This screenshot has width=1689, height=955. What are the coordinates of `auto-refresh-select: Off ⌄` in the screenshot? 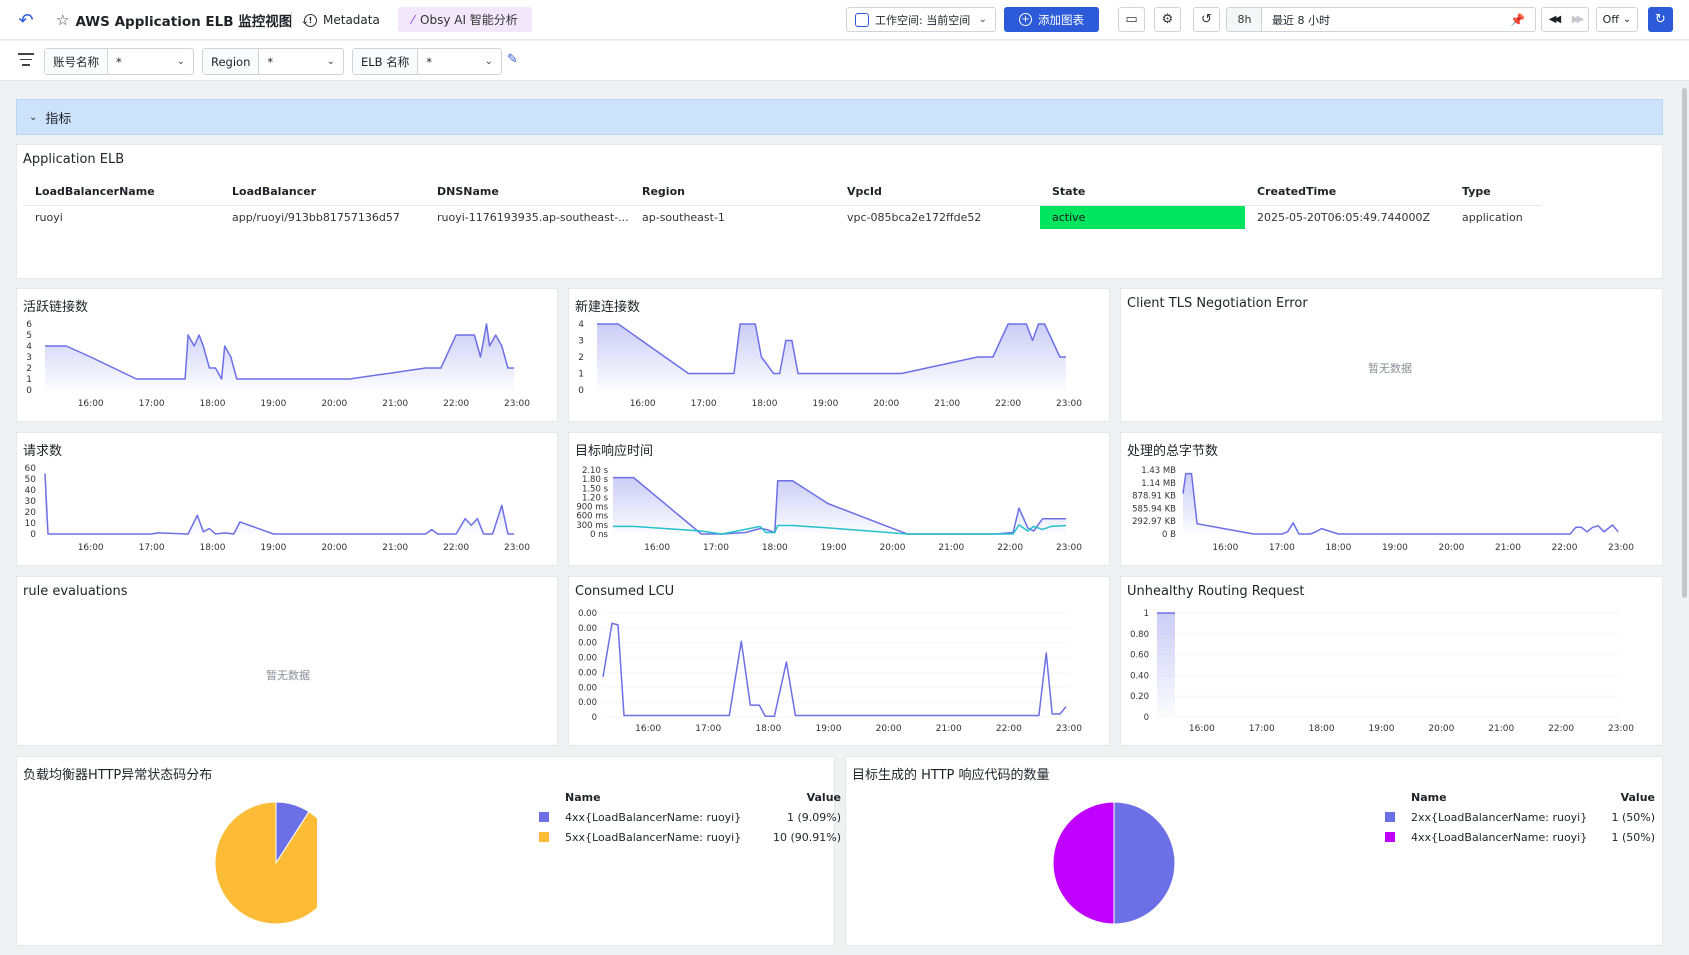 It's located at (1617, 19).